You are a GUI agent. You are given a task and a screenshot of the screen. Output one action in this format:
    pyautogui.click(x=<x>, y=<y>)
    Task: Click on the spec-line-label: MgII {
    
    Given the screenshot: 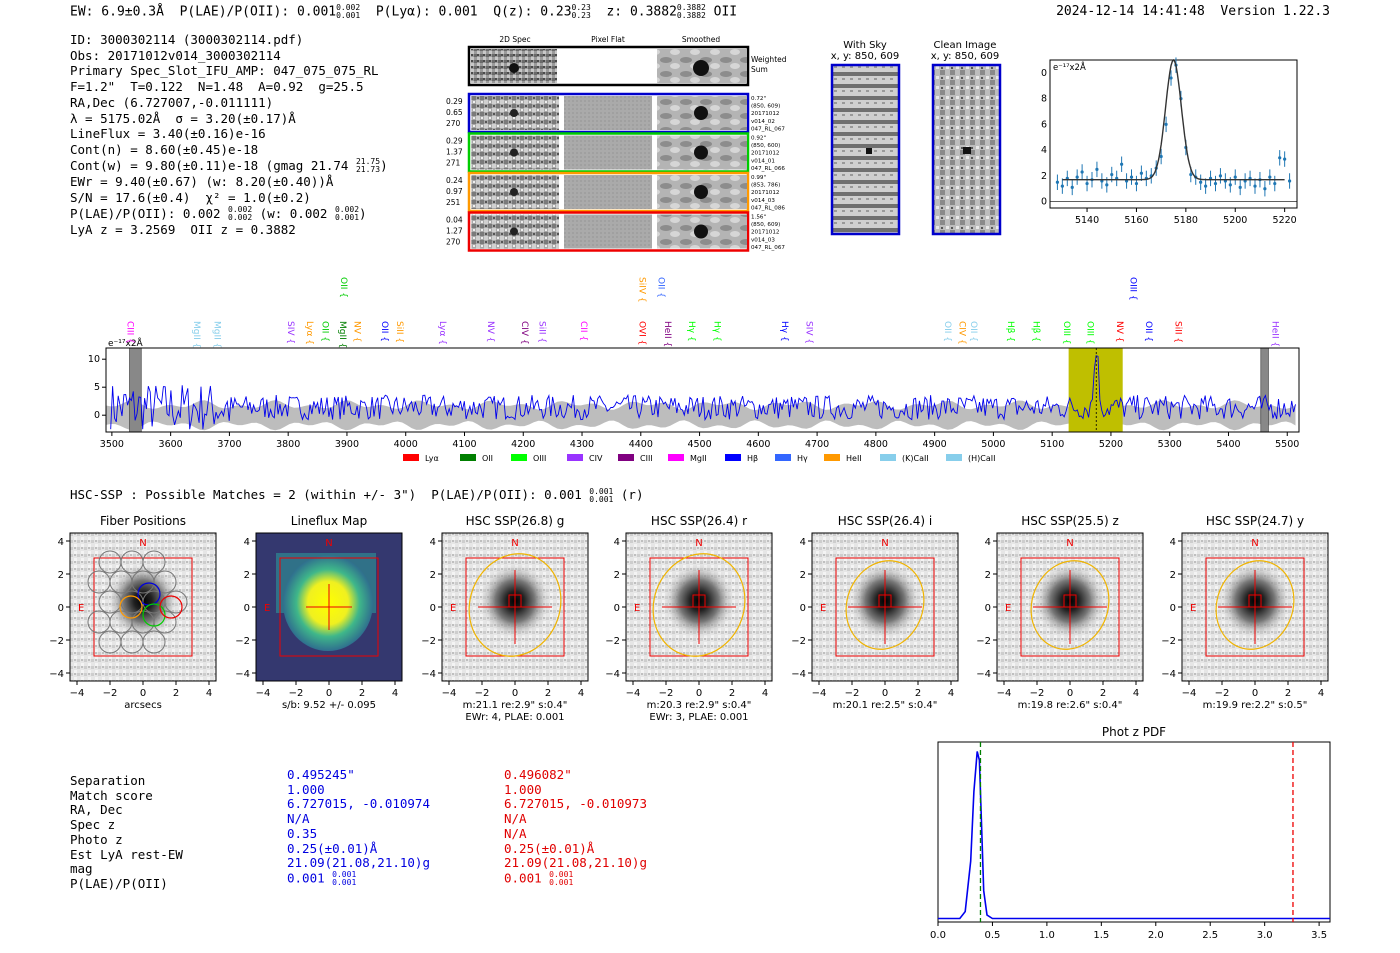 What is the action you would take?
    pyautogui.click(x=342, y=334)
    